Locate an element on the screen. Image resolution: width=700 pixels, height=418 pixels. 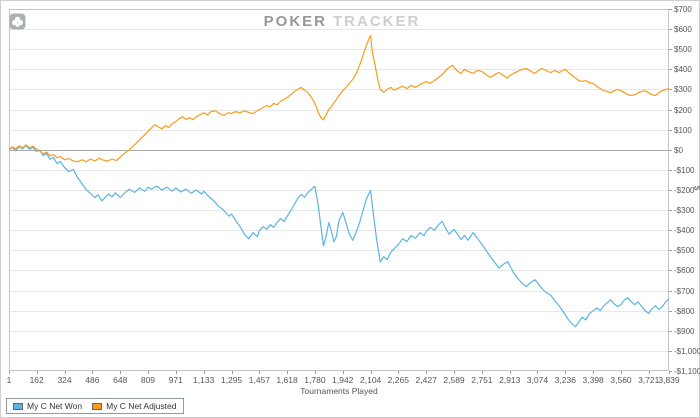
legend-item-net-won: My C Net Won is located at coordinates (47, 406).